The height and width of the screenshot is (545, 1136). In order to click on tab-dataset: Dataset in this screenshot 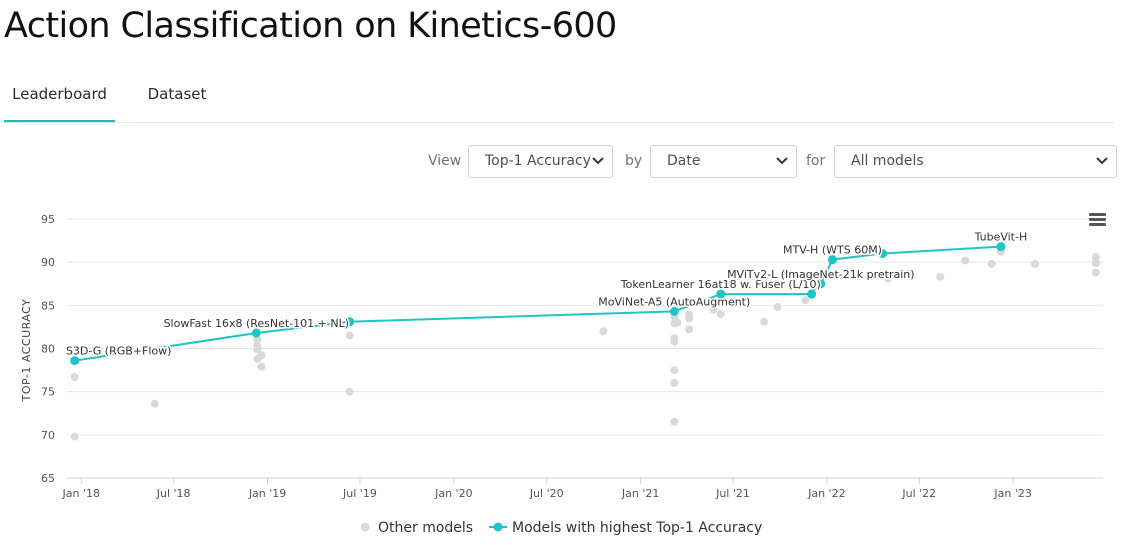, I will do `click(177, 94)`.